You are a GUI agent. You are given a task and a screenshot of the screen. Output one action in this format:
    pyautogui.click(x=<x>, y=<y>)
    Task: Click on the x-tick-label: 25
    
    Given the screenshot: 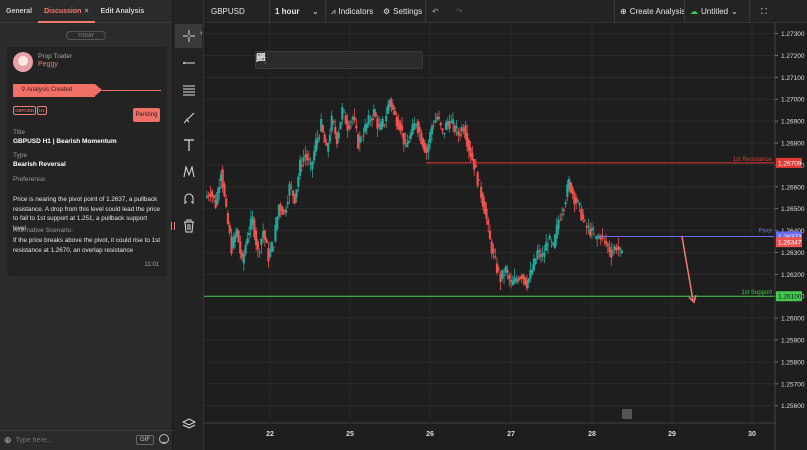 What is the action you would take?
    pyautogui.click(x=350, y=434)
    